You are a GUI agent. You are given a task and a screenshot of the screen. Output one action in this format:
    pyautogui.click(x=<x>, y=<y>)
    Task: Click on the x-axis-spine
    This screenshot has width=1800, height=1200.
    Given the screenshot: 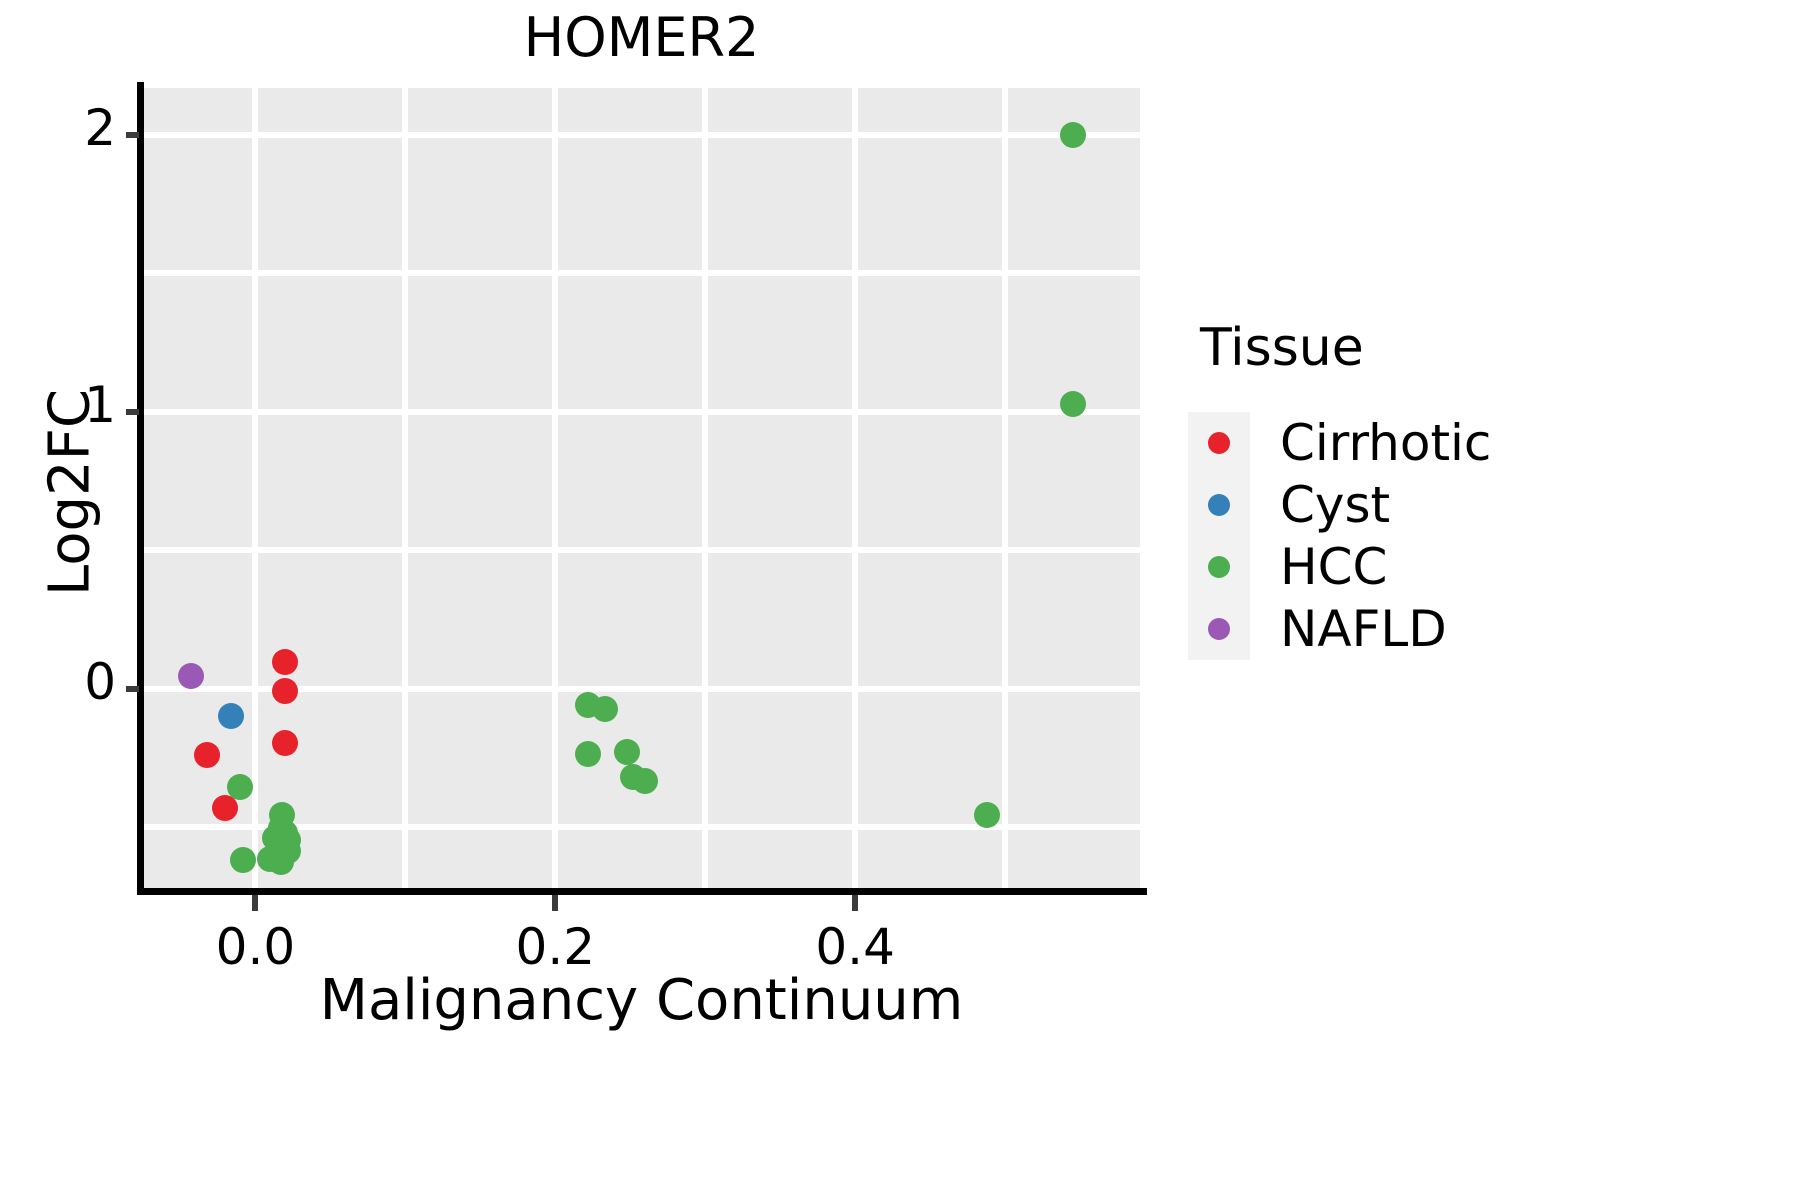 What is the action you would take?
    pyautogui.click(x=642, y=891)
    